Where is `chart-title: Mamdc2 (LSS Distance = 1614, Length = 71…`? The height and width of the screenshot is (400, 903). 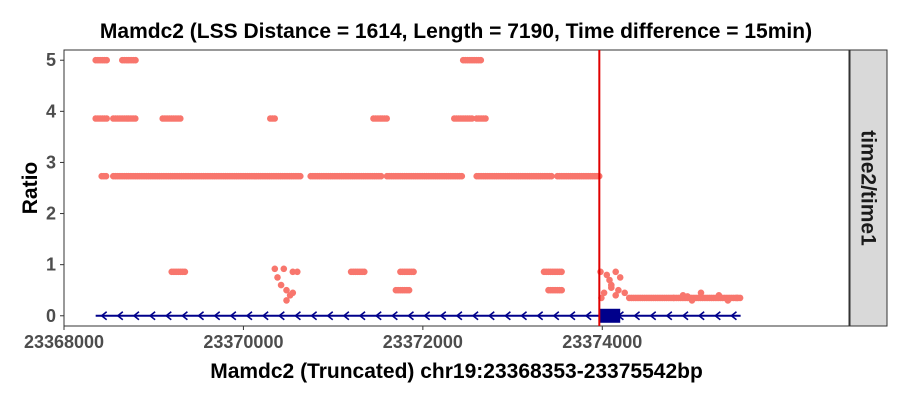 chart-title: Mamdc2 (LSS Distance = 1614, Length = 71… is located at coordinates (456, 31).